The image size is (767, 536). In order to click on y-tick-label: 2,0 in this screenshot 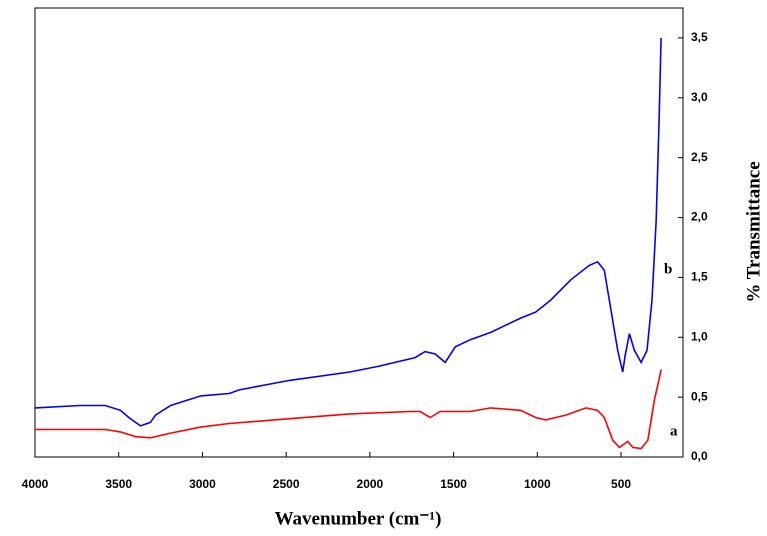, I will do `click(699, 217)`.